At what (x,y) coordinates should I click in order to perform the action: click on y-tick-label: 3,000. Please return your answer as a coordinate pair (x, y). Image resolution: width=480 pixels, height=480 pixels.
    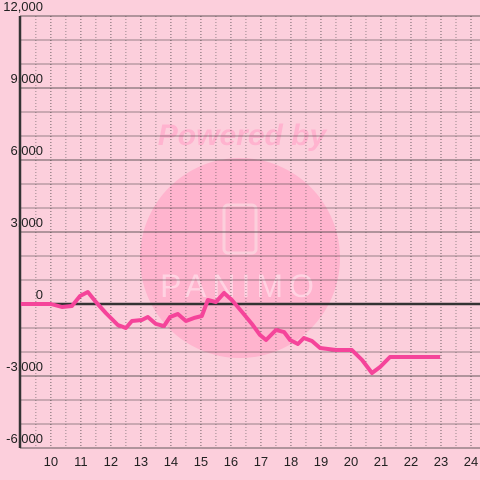
    Looking at the image, I should click on (26, 222).